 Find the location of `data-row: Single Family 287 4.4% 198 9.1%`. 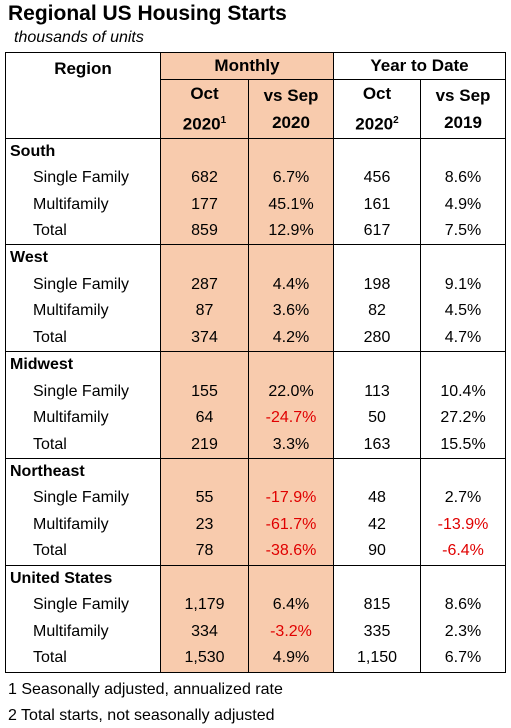

data-row: Single Family 287 4.4% 198 9.1% is located at coordinates (256, 285).